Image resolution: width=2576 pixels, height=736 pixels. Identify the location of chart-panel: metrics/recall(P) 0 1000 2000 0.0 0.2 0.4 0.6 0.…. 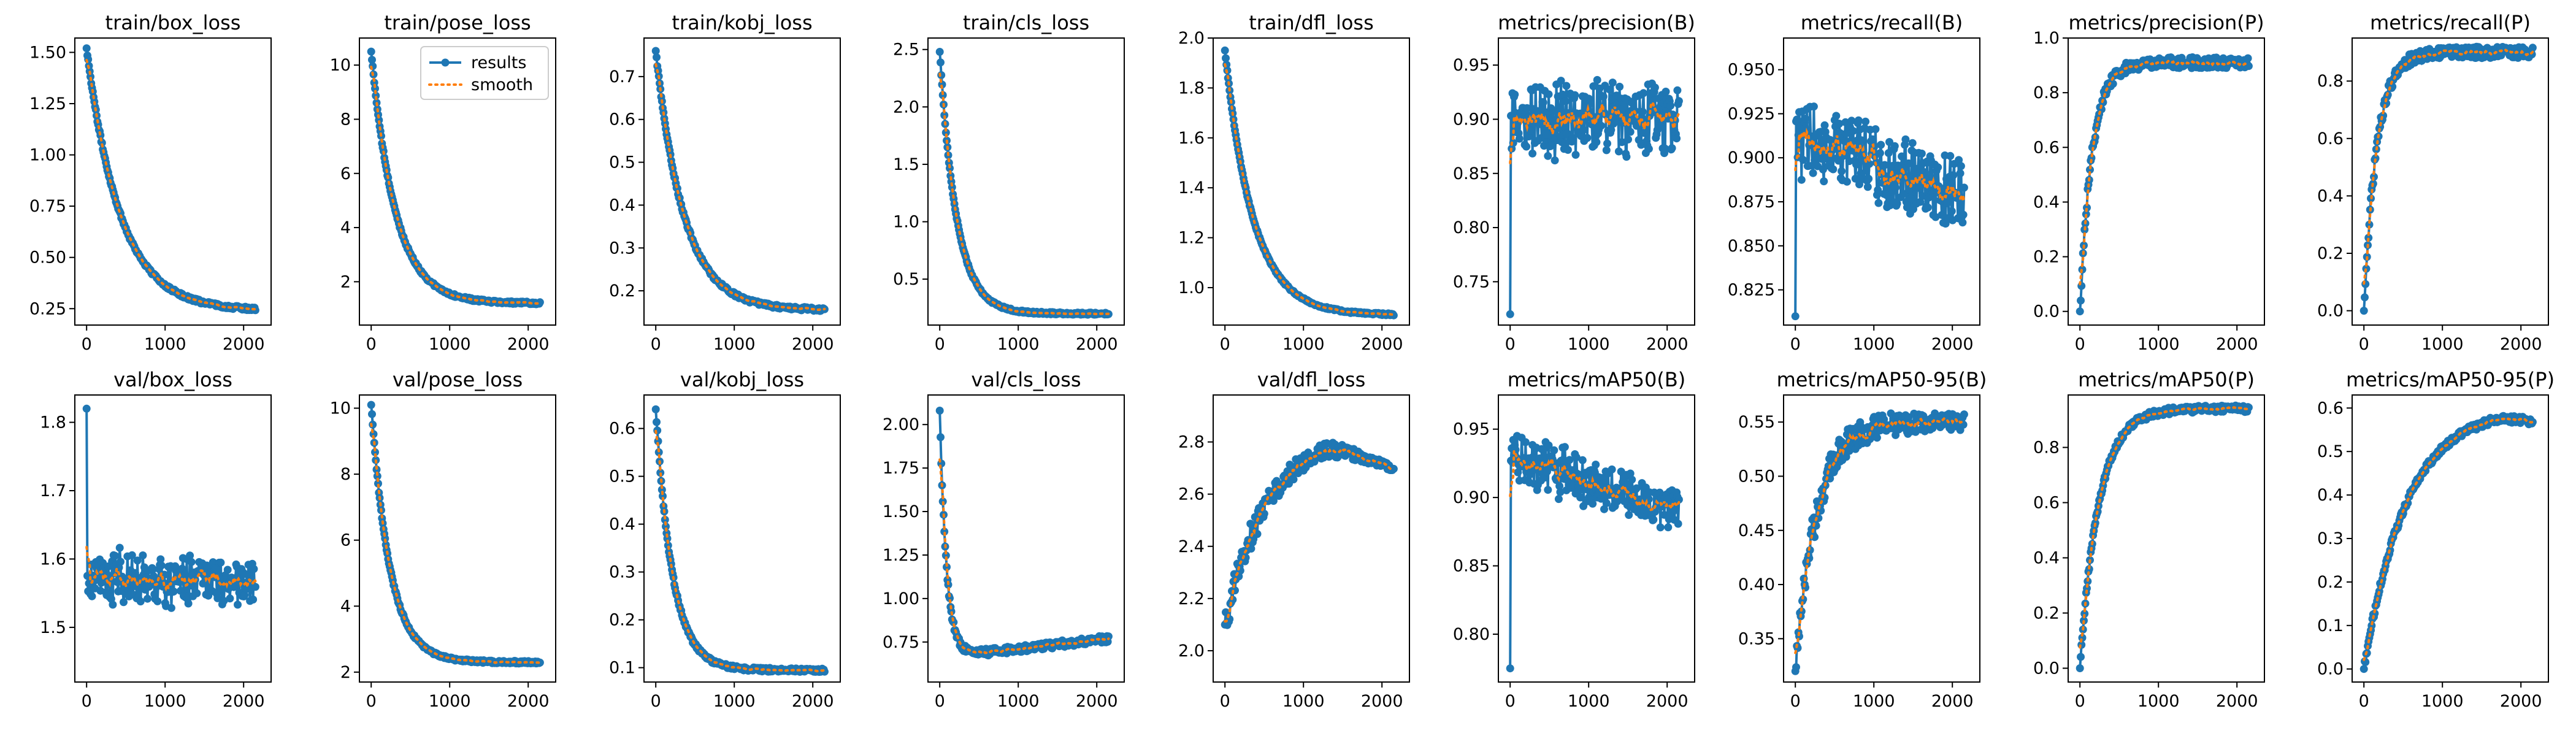
(2433, 182).